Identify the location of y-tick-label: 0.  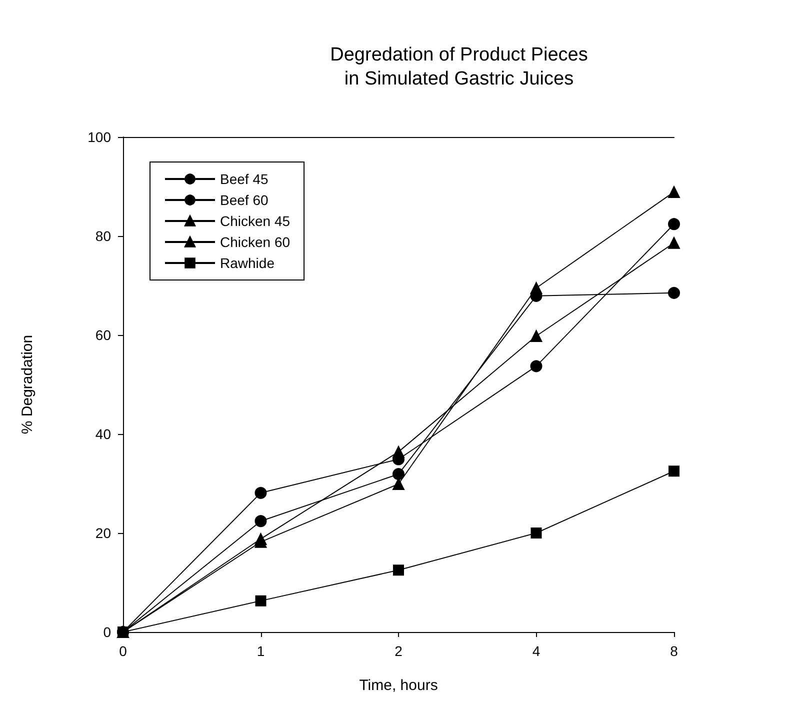
(107, 632).